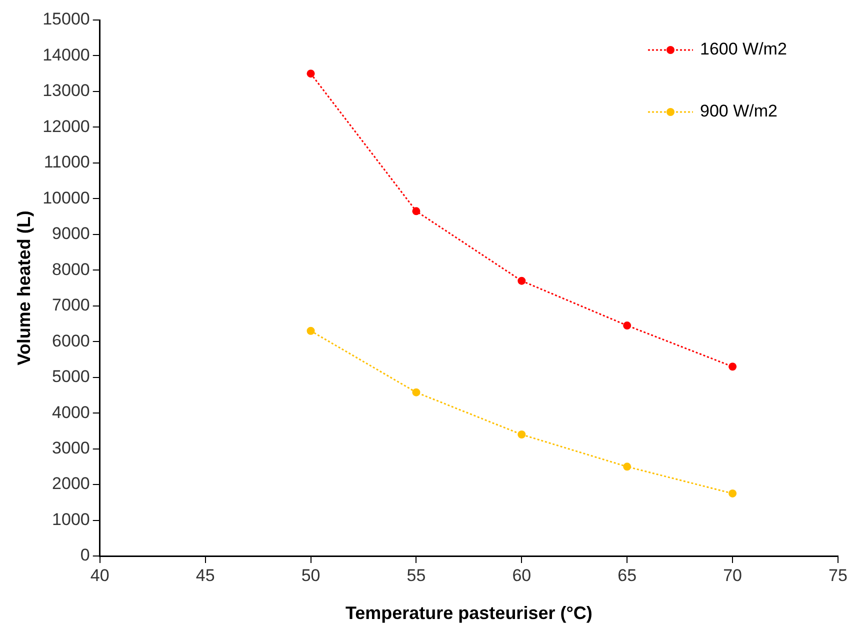 The width and height of the screenshot is (858, 637). I want to click on x-axis-title: Temperature pasteuriser (°C), so click(468, 613).